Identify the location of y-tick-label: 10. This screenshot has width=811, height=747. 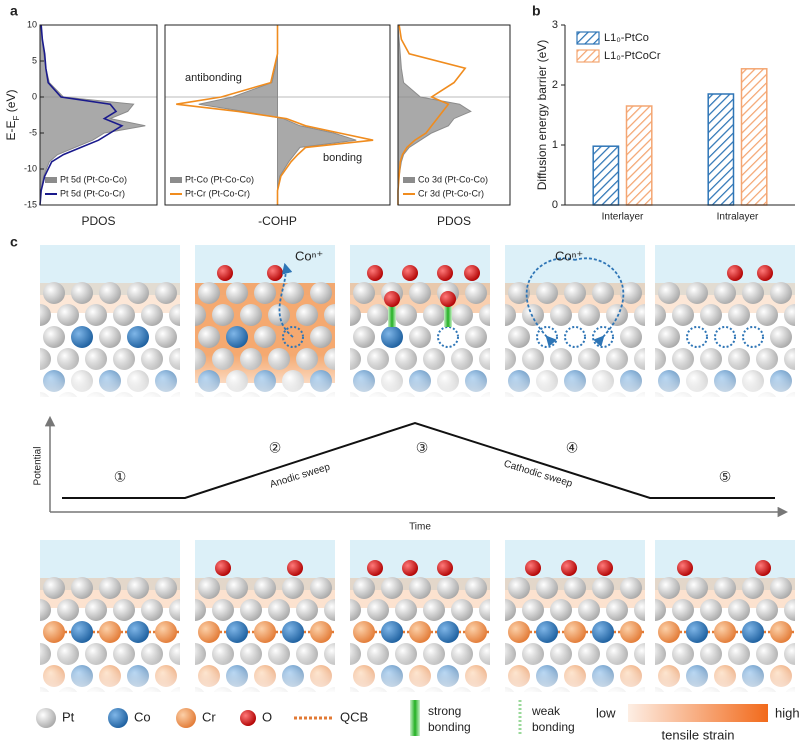
(32, 24).